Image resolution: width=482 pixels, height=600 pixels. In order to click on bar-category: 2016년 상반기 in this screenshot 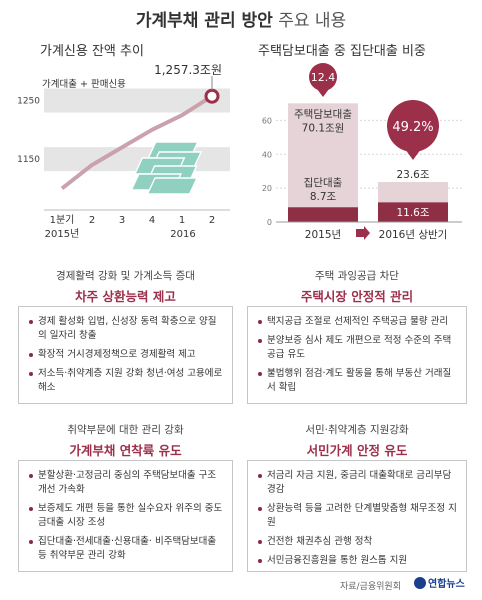, I will do `click(413, 235)`.